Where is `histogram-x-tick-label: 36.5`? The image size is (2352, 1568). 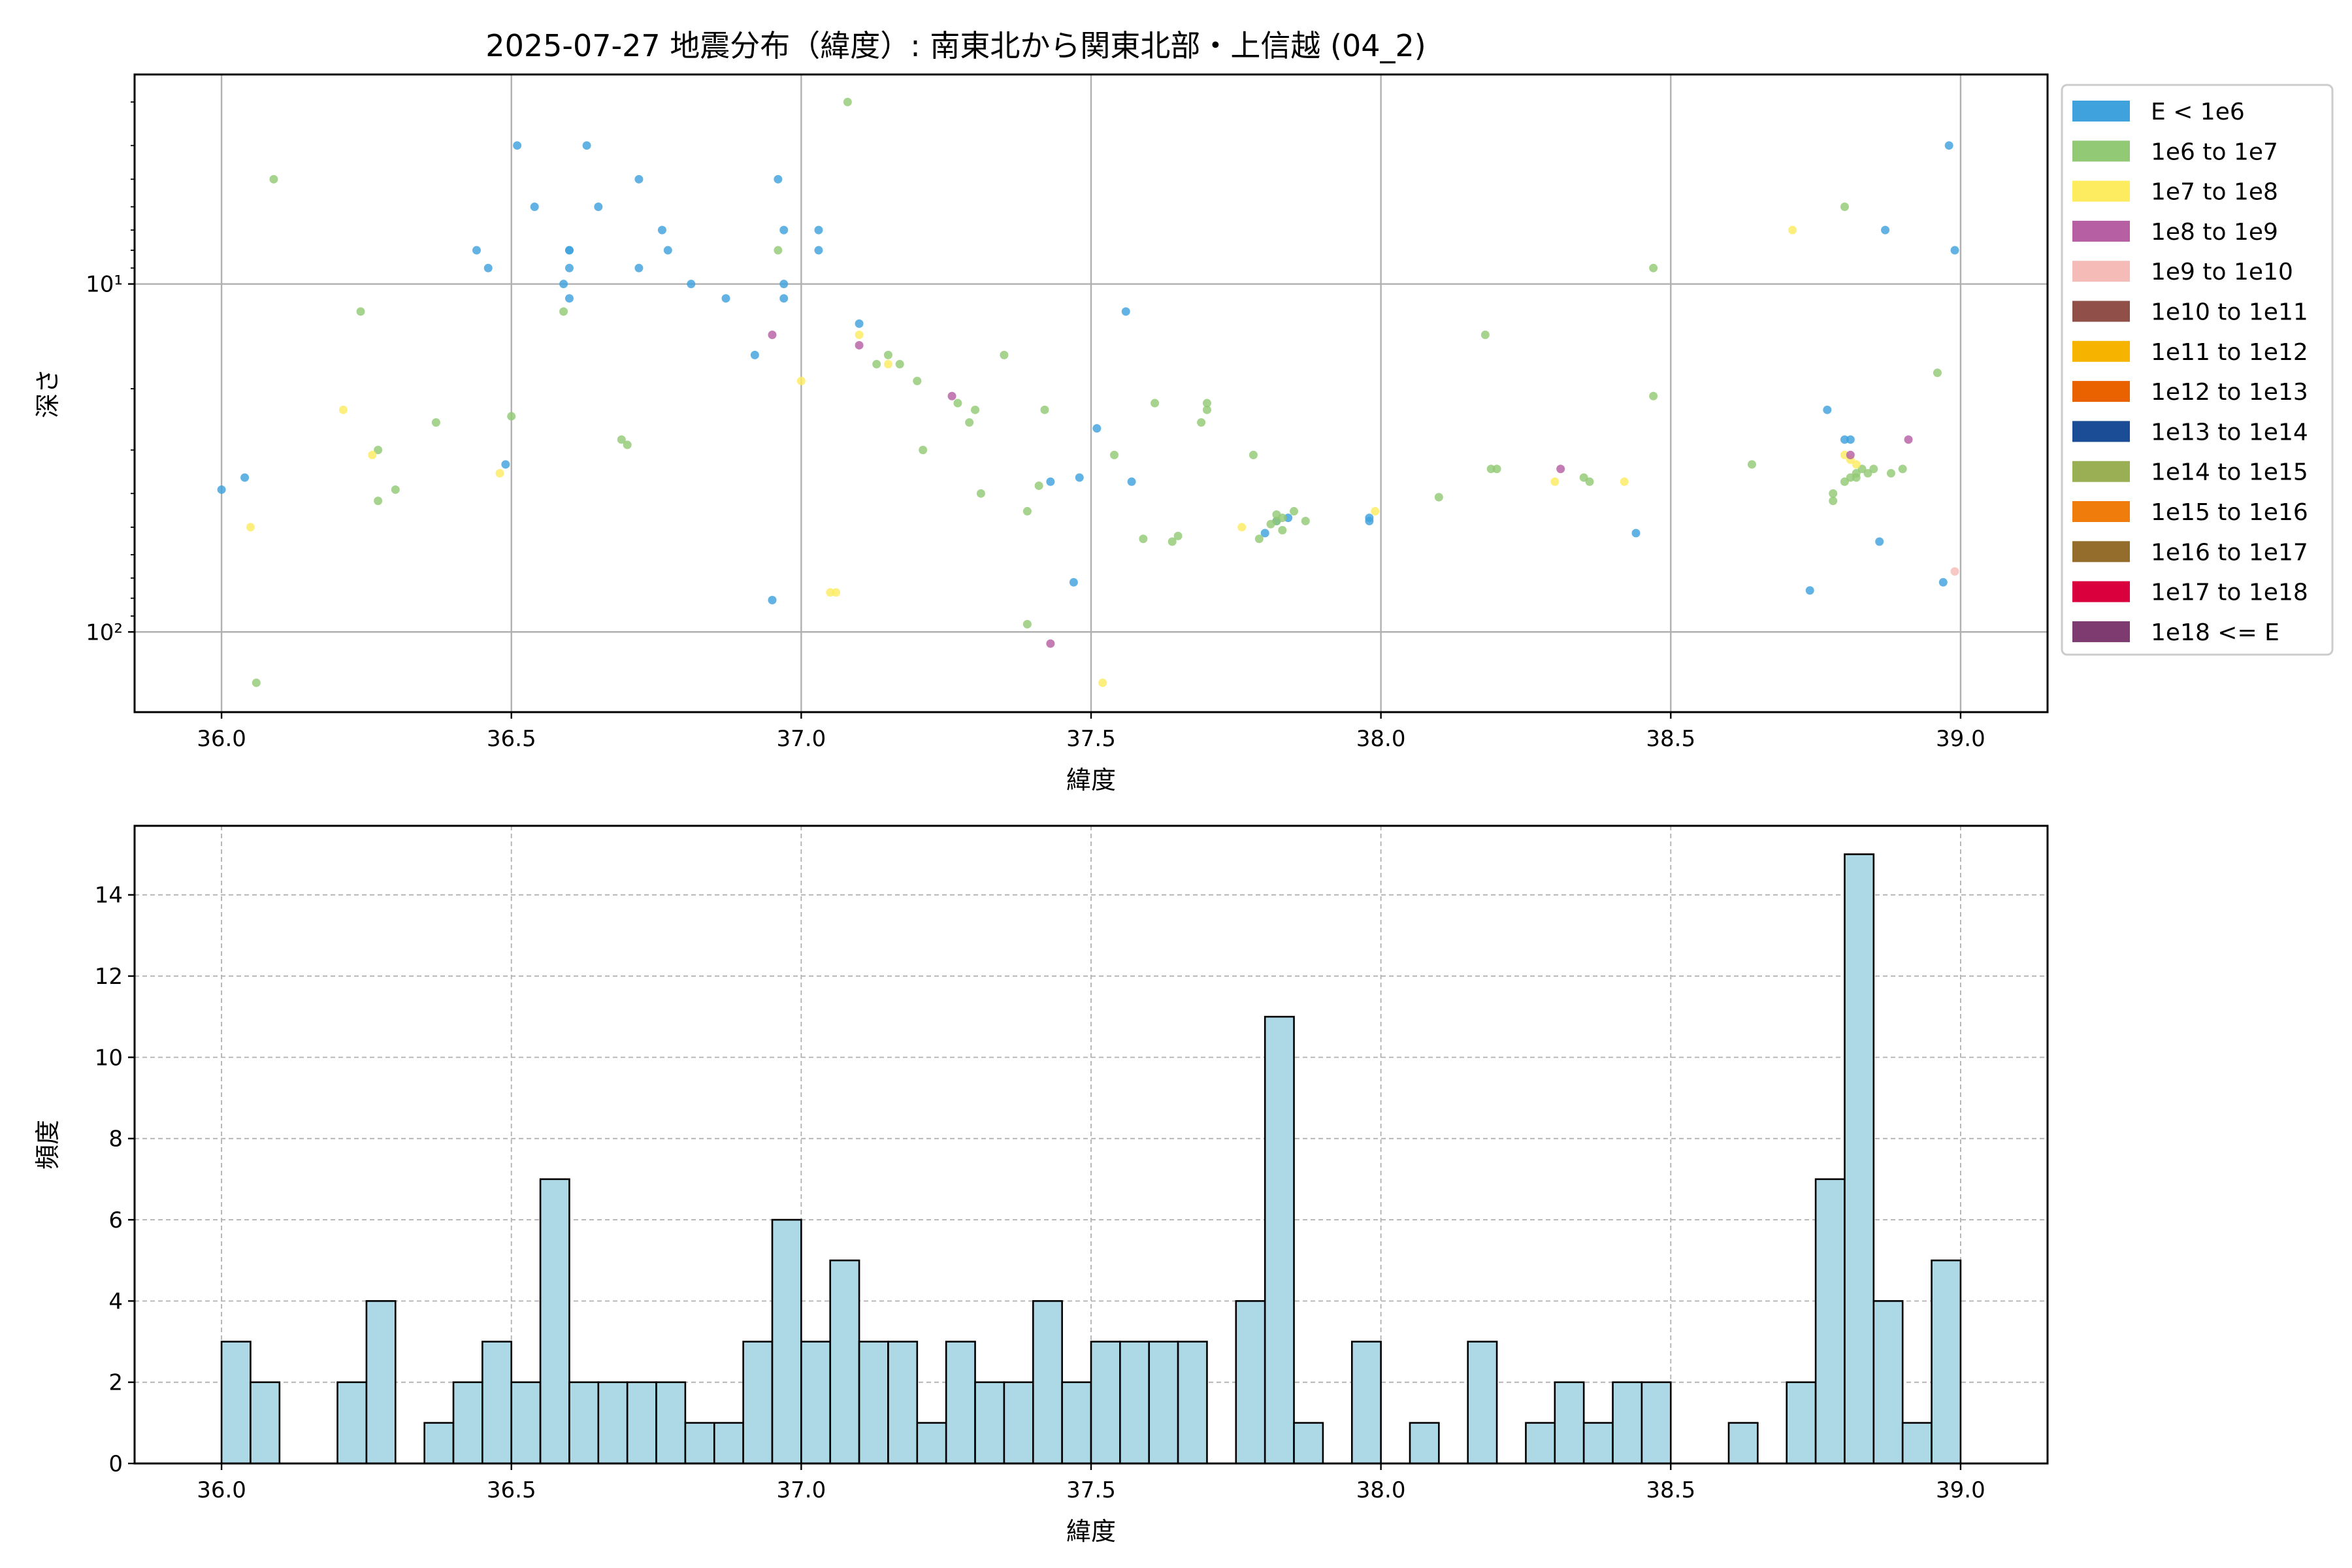
histogram-x-tick-label: 36.5 is located at coordinates (511, 1490).